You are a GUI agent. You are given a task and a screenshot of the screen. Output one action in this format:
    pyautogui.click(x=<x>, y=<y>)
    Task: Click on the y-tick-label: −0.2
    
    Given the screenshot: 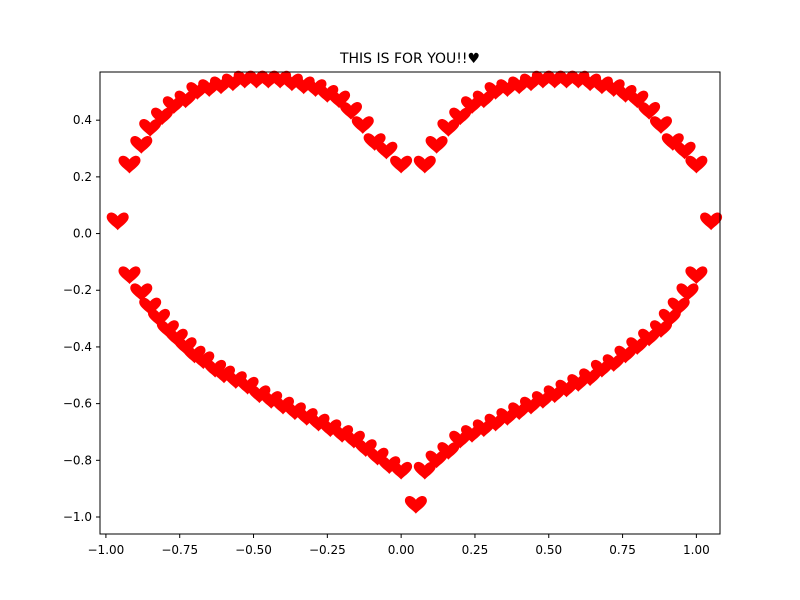 What is the action you would take?
    pyautogui.click(x=77, y=290)
    